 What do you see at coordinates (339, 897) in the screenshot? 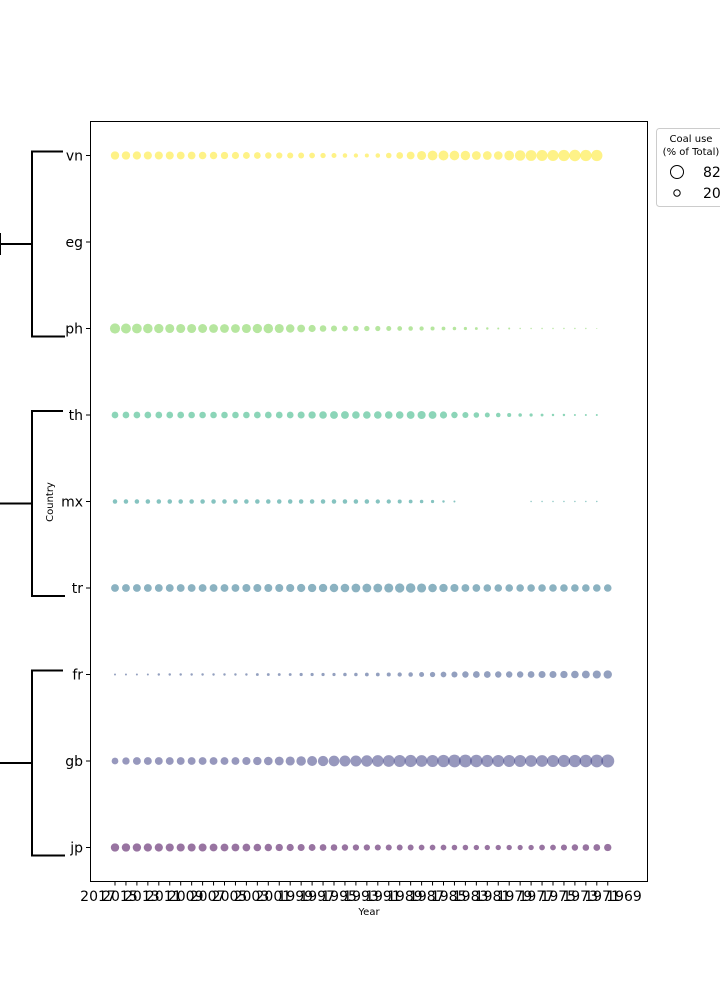
I see `x-tick-label: 1995` at bounding box center [339, 897].